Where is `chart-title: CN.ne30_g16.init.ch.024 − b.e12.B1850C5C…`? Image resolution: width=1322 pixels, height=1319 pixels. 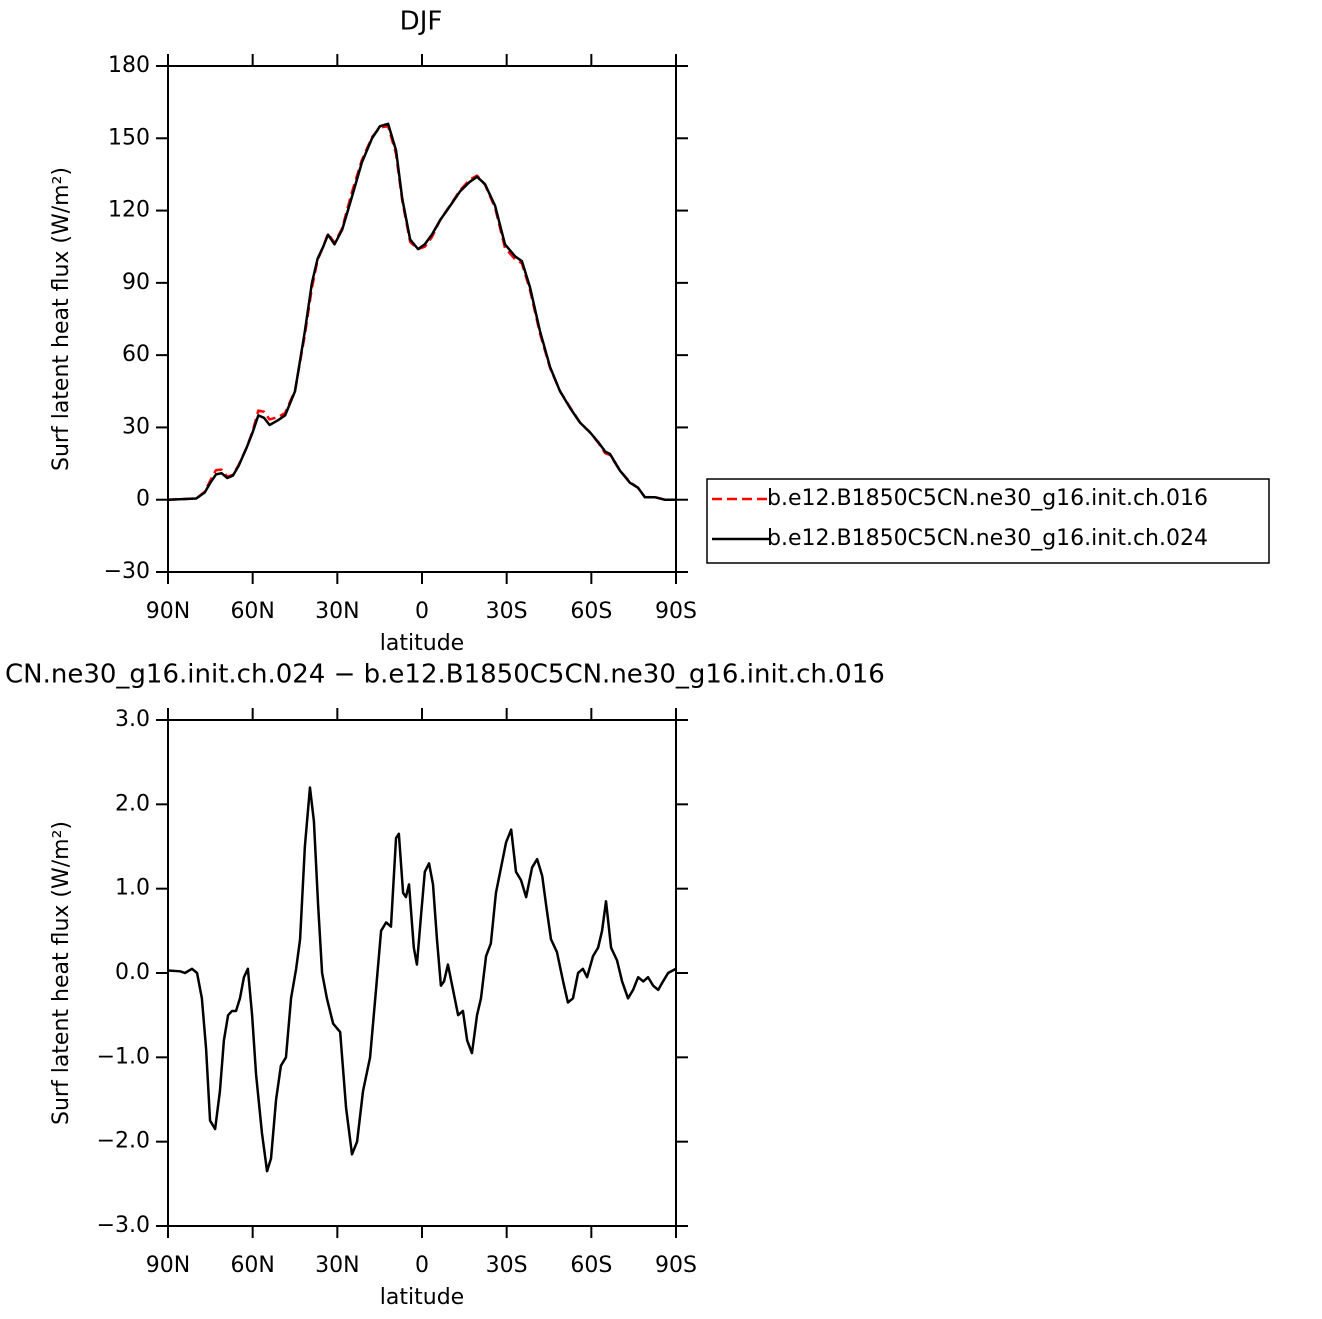
chart-title: CN.ne30_g16.init.ch.024 − b.e12.B1850C5C… is located at coordinates (445, 675).